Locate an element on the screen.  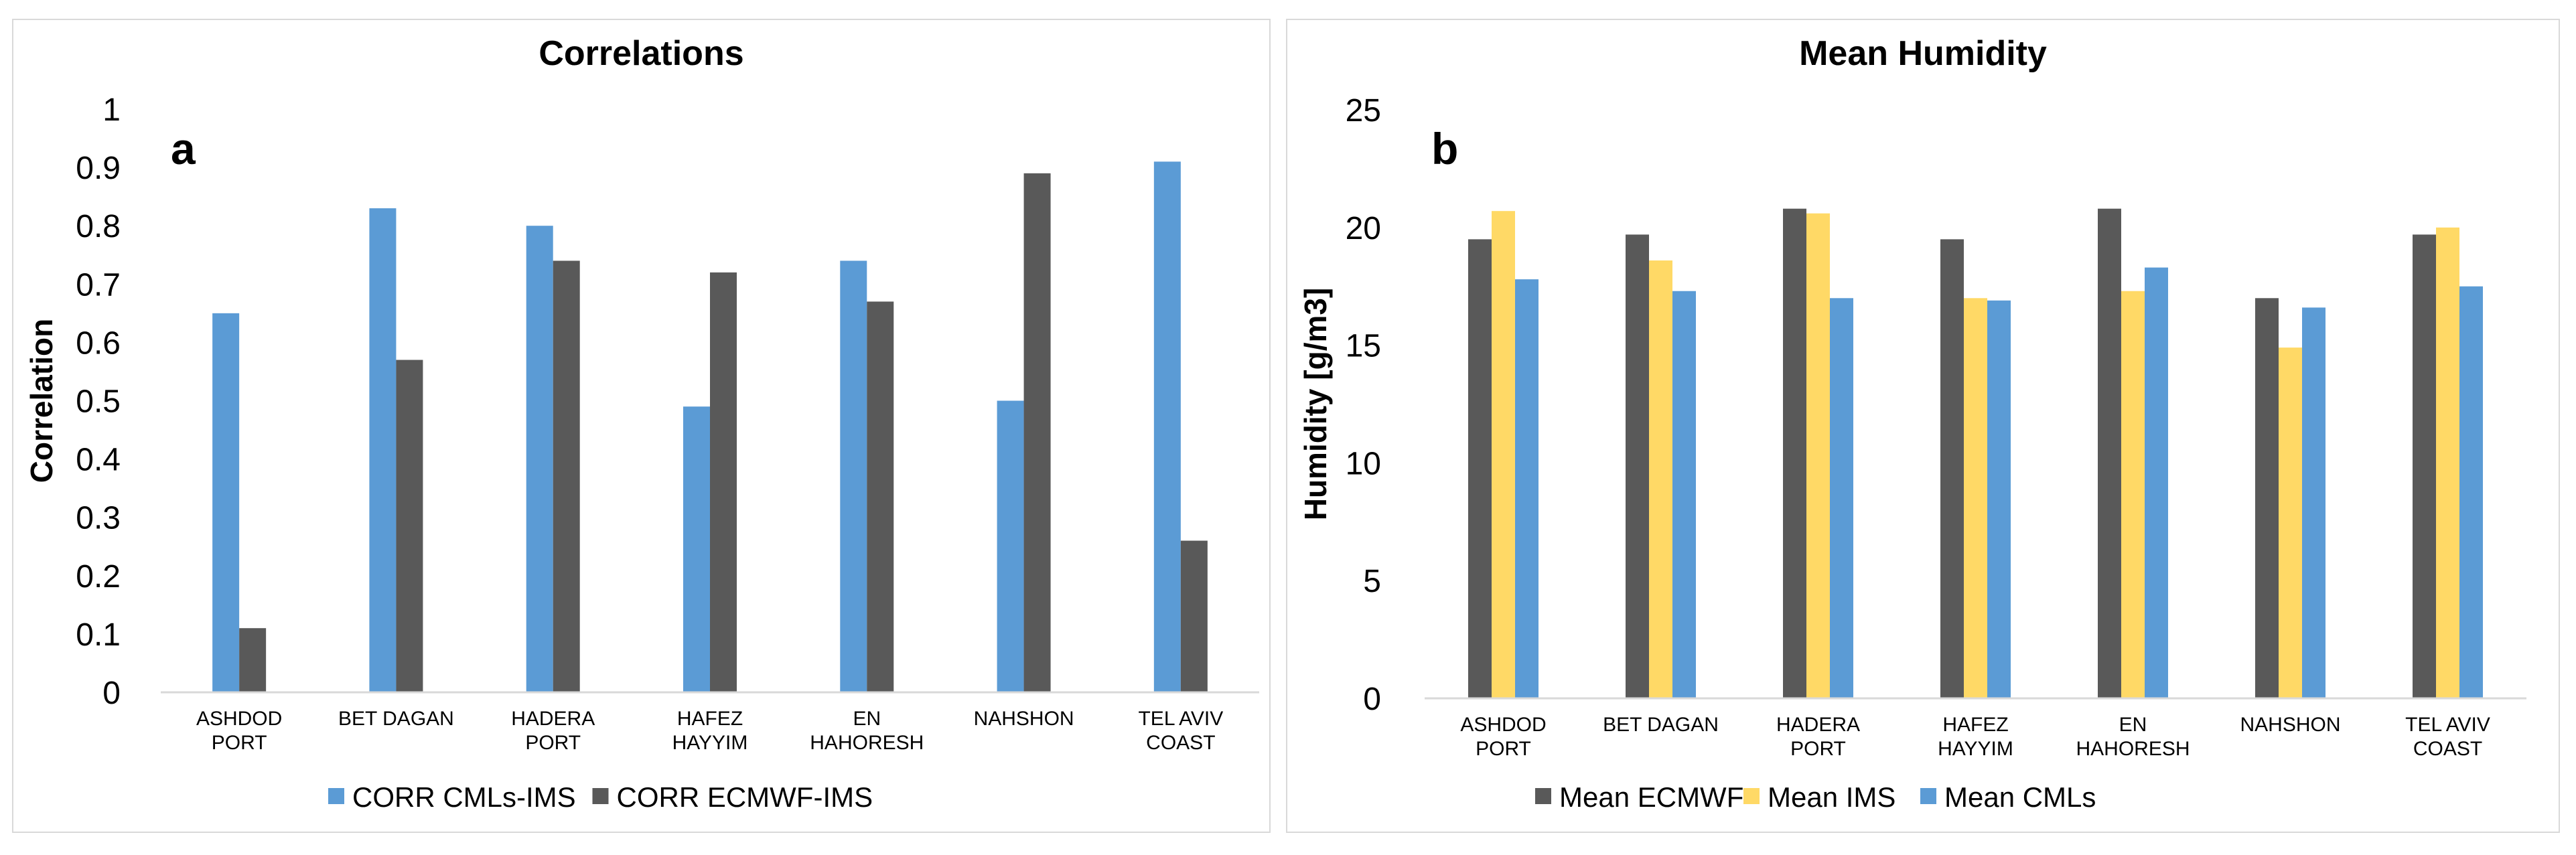
legend-entry: CORR CMLs-IMS is located at coordinates (464, 797).